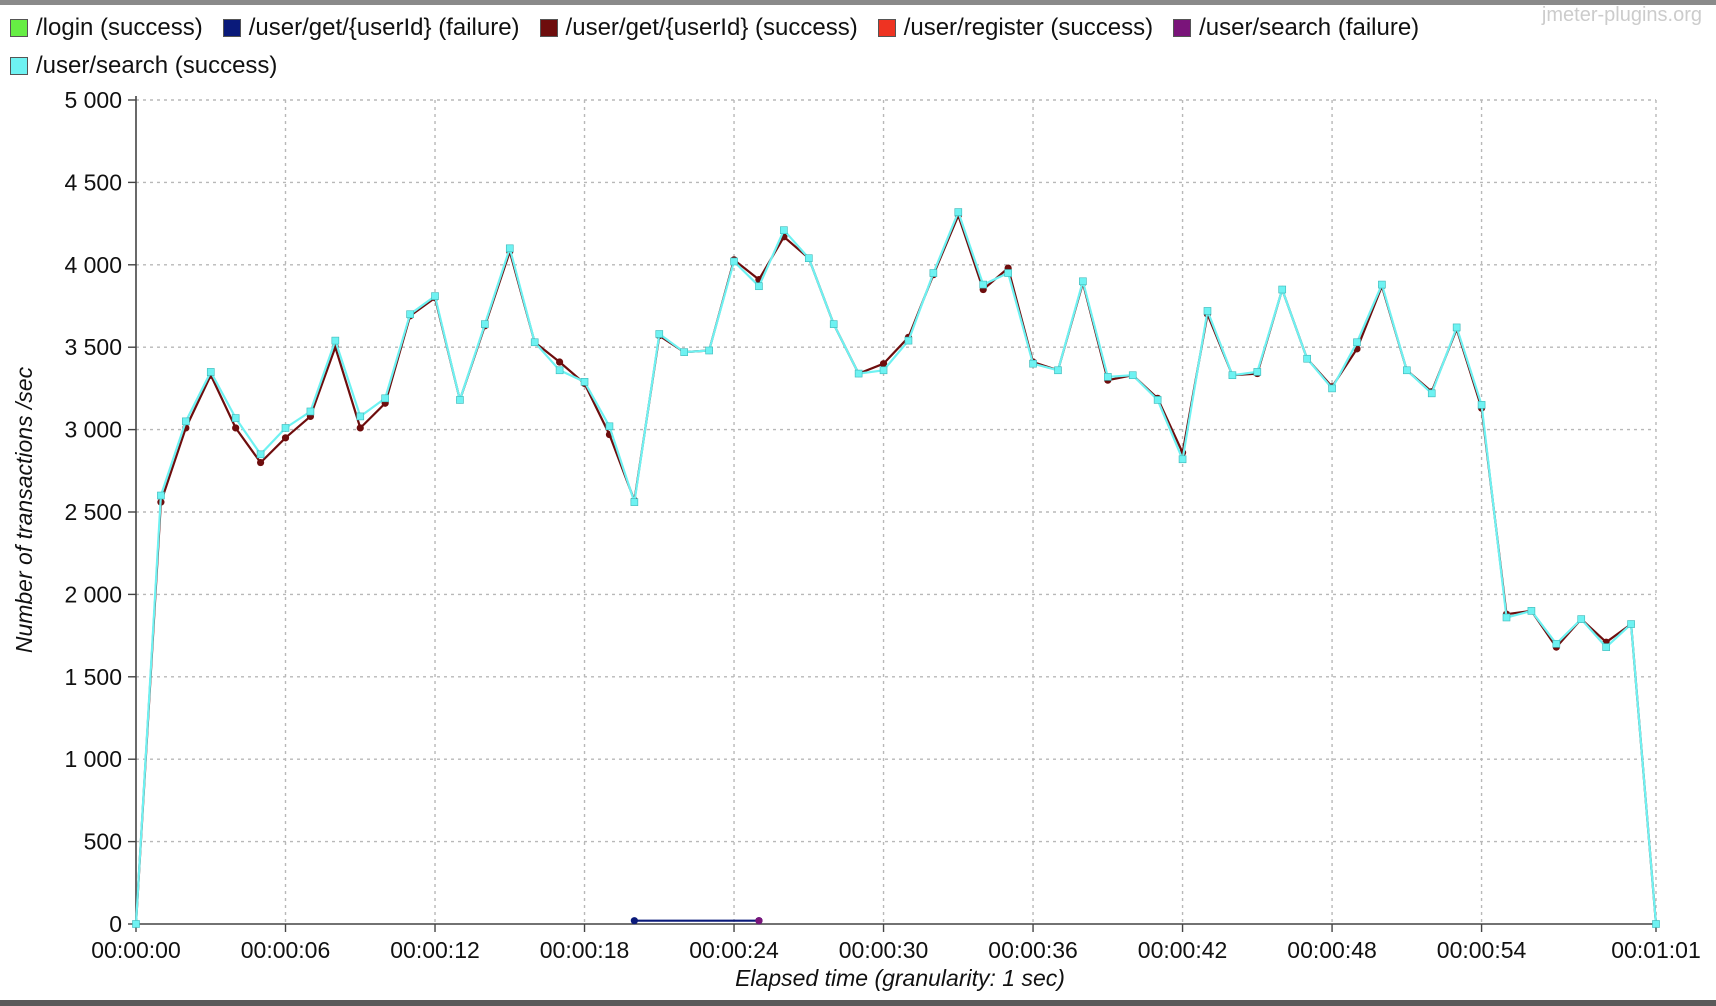 This screenshot has width=1716, height=1006. I want to click on x-tick-label: 00:00:54, so click(1482, 950).